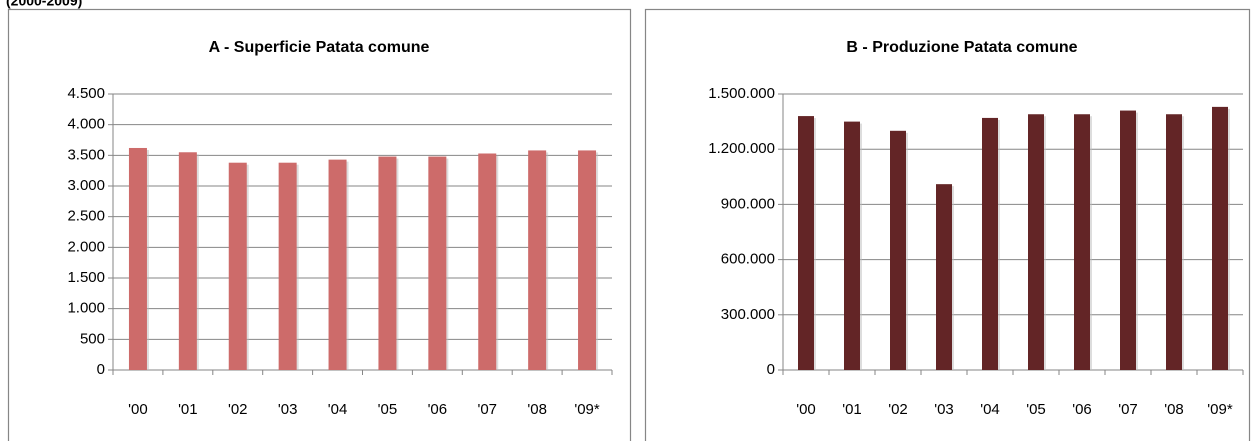 This screenshot has height=441, width=1252. Describe the element at coordinates (86, 216) in the screenshot. I see `y-tick-label: 2.500` at that location.